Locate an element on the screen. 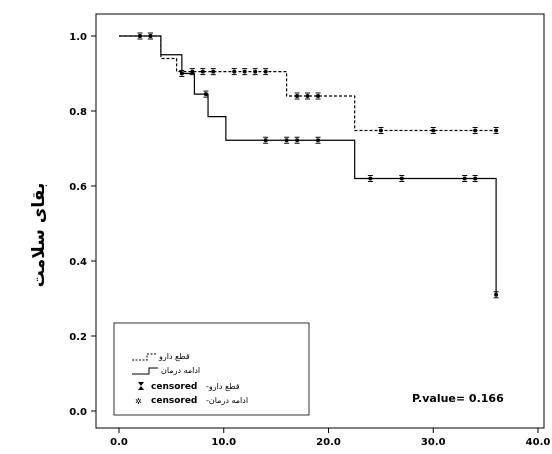 This screenshot has width=552, height=454. legend-swatch-solid is located at coordinates (145, 371).